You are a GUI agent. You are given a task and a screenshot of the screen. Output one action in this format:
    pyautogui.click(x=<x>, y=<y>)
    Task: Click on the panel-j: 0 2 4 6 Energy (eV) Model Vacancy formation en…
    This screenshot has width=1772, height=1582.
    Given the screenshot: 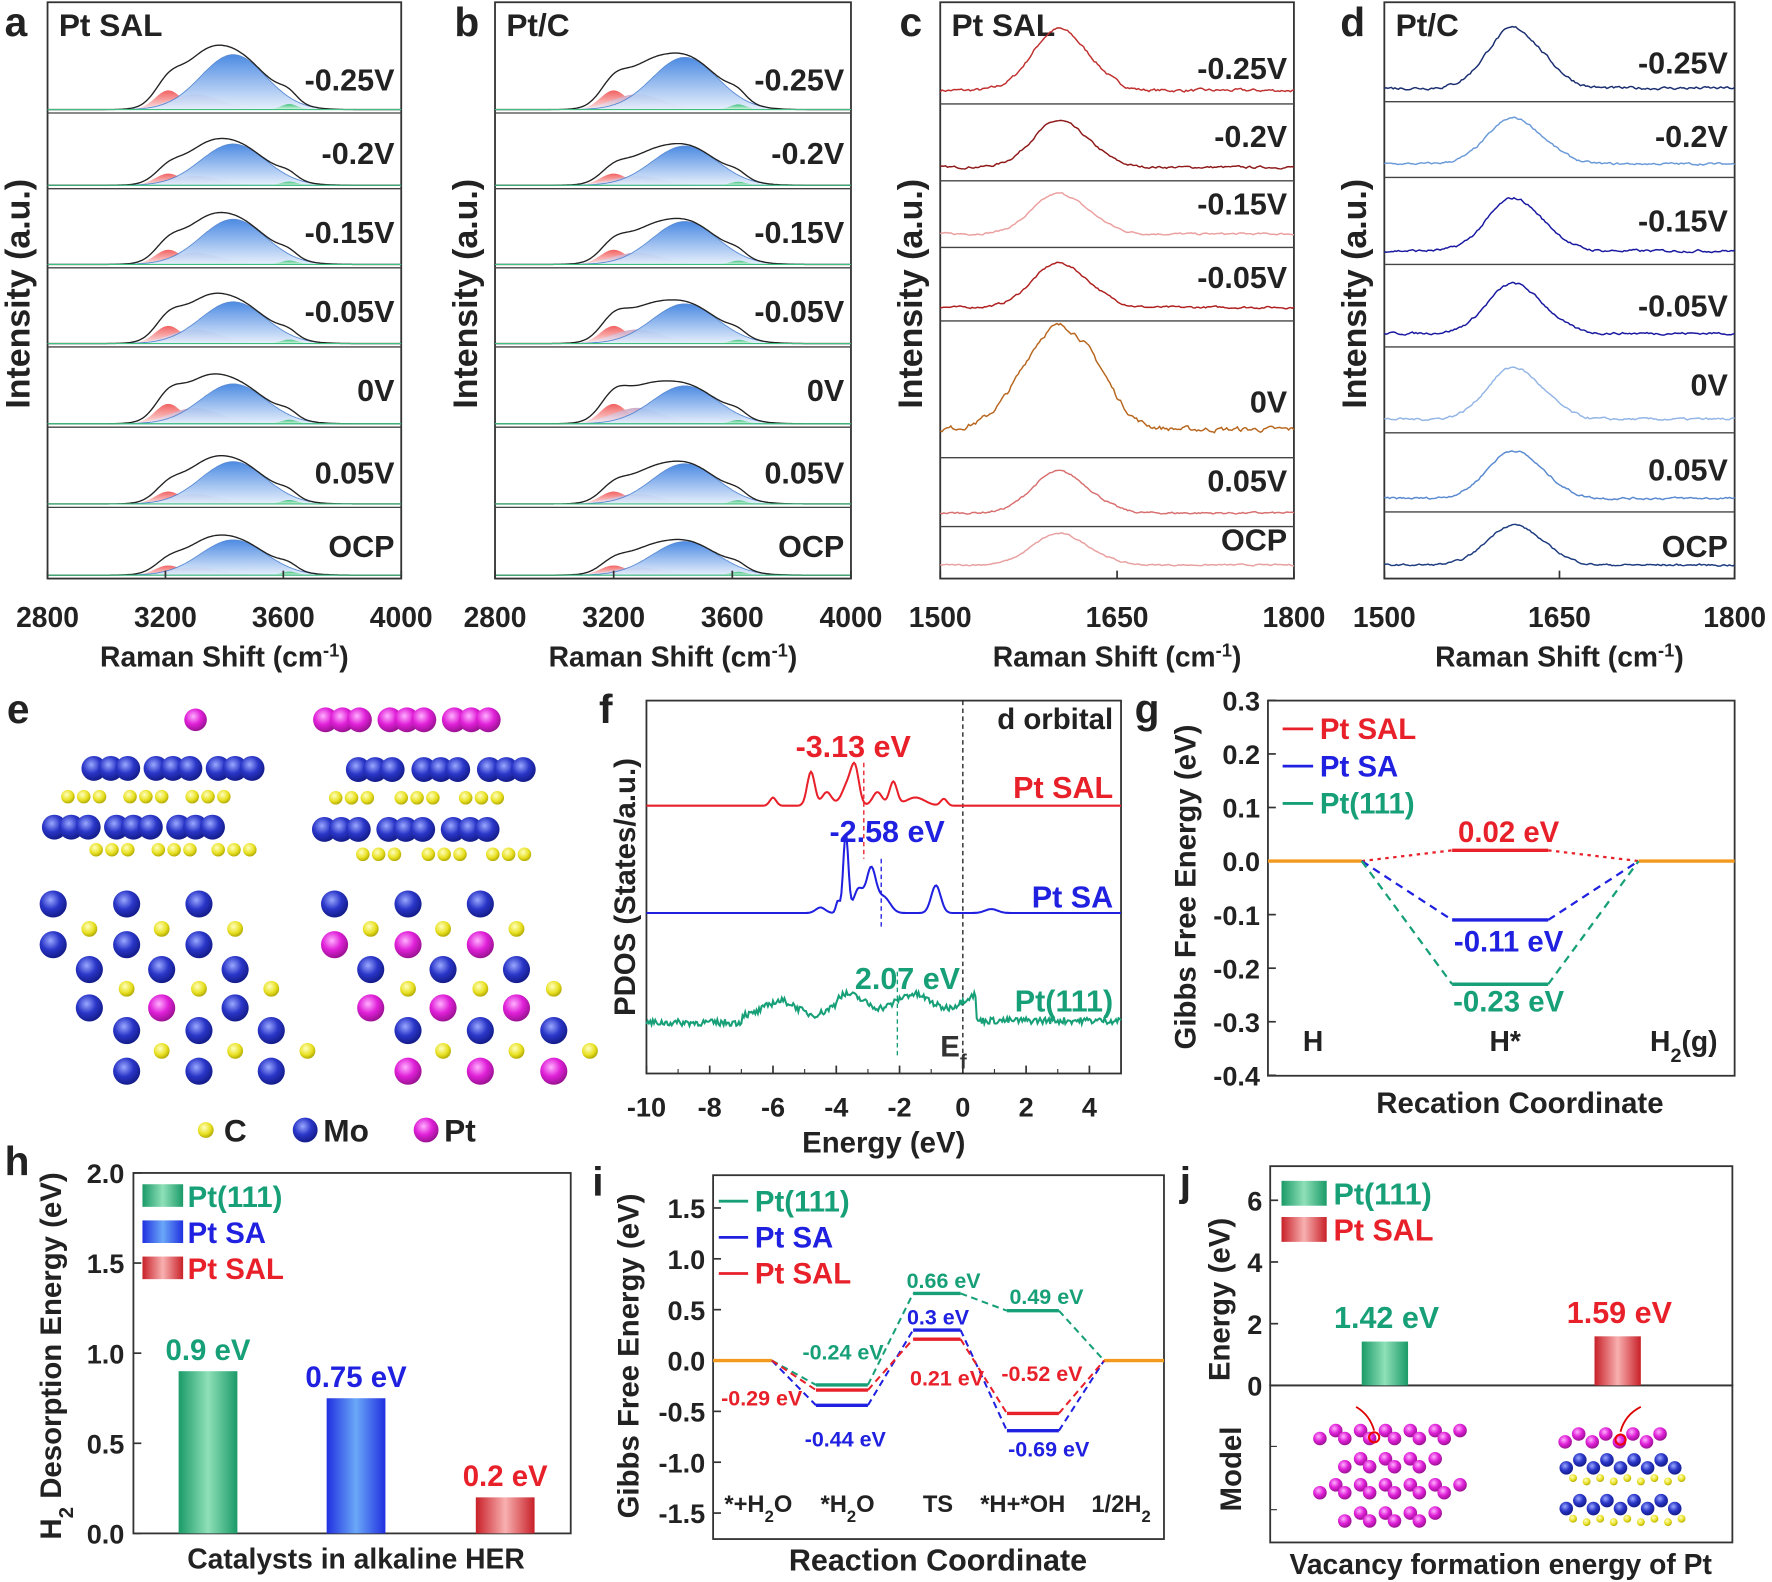 What is the action you would take?
    pyautogui.click(x=1469, y=1372)
    